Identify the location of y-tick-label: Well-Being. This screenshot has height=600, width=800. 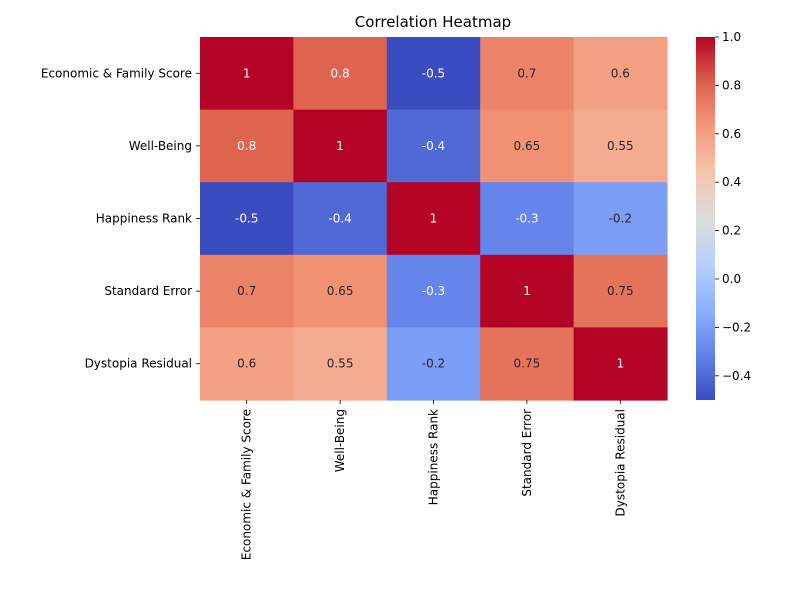
(160, 146).